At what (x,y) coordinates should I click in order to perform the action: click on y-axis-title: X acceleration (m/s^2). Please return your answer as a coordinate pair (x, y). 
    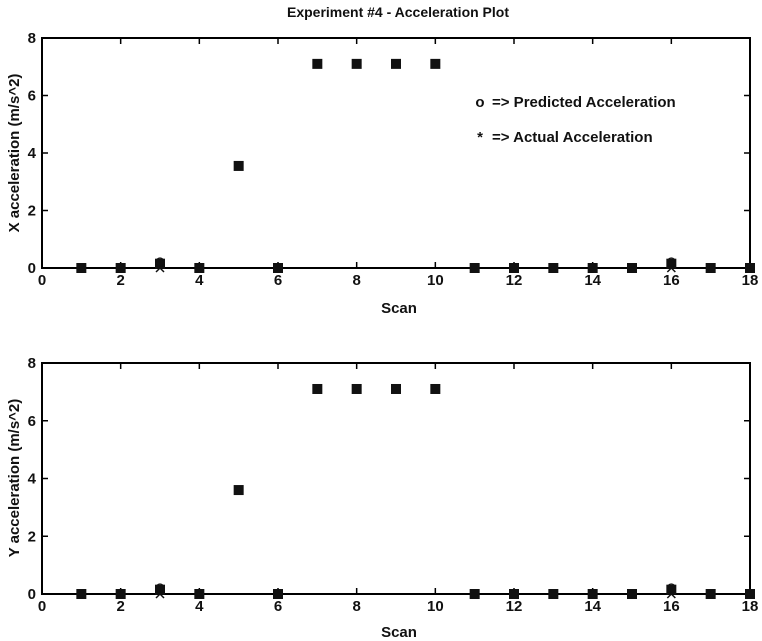
    Looking at the image, I should click on (14, 153).